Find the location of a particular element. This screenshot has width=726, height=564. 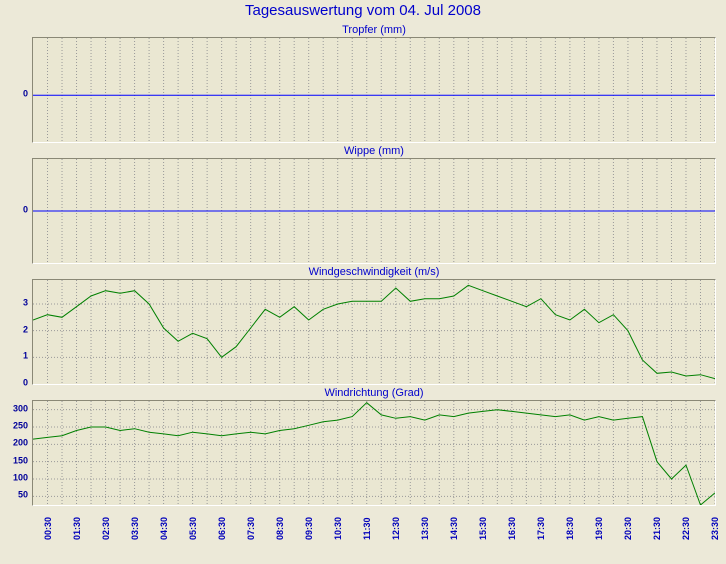

page-title: Tagesauswertung vom 04. Jul 2008 is located at coordinates (363, 10).